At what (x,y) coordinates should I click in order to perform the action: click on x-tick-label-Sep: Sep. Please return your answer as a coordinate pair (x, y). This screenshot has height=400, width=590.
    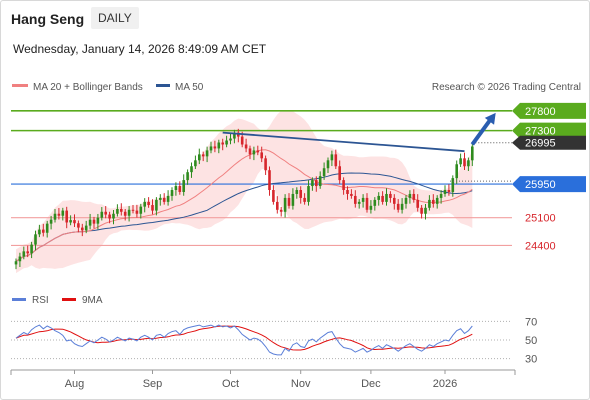
    Looking at the image, I should click on (153, 384).